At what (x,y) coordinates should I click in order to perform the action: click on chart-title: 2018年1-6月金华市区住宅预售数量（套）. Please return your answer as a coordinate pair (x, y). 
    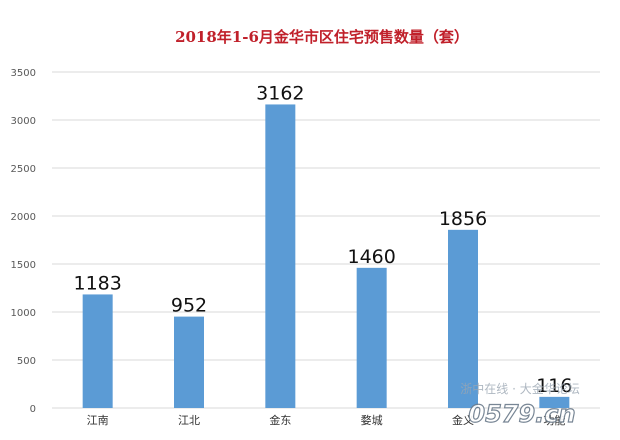
    Looking at the image, I should click on (322, 37).